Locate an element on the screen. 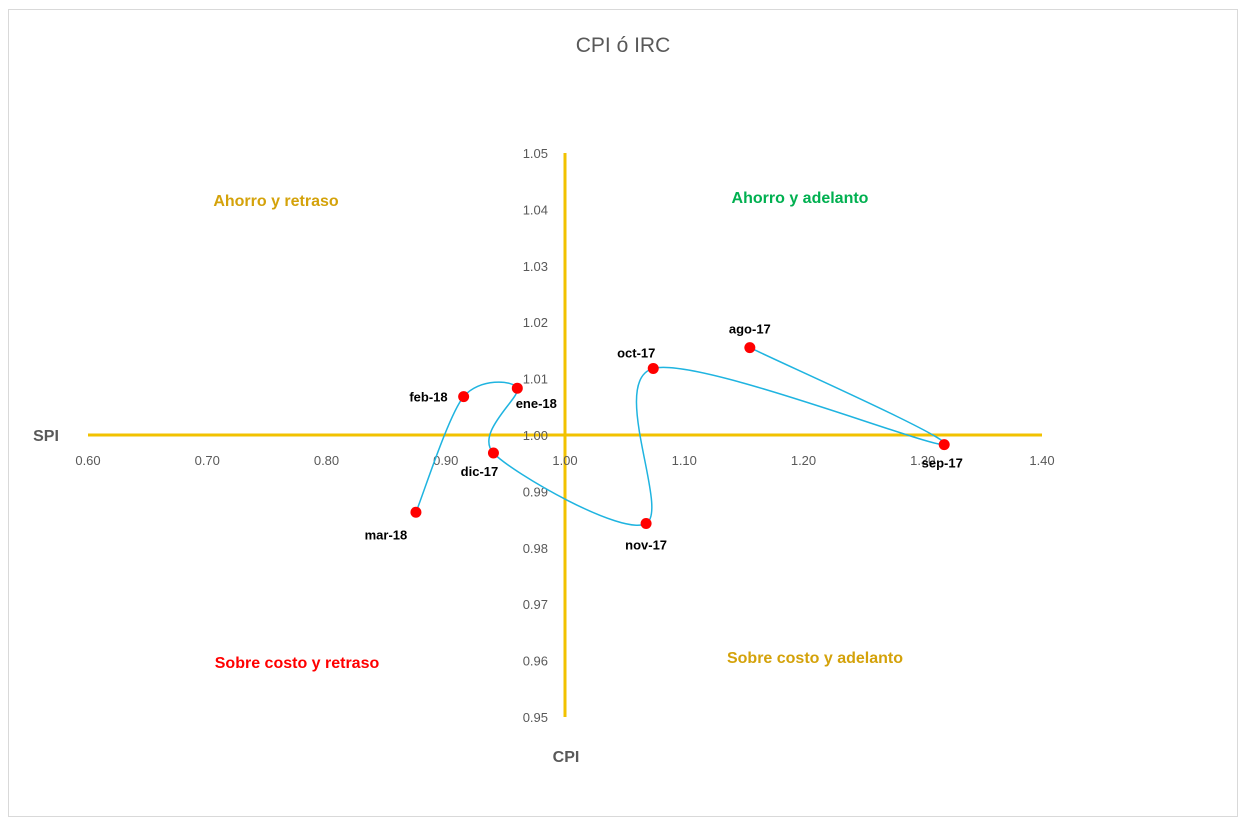  y-tick-label: 1.01 is located at coordinates (535, 379).